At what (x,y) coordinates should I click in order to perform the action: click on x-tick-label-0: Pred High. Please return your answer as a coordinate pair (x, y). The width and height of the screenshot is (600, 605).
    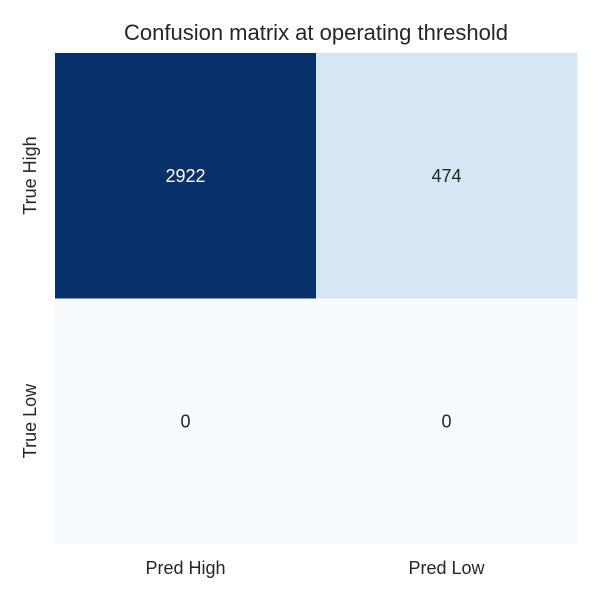
    Looking at the image, I should click on (185, 568).